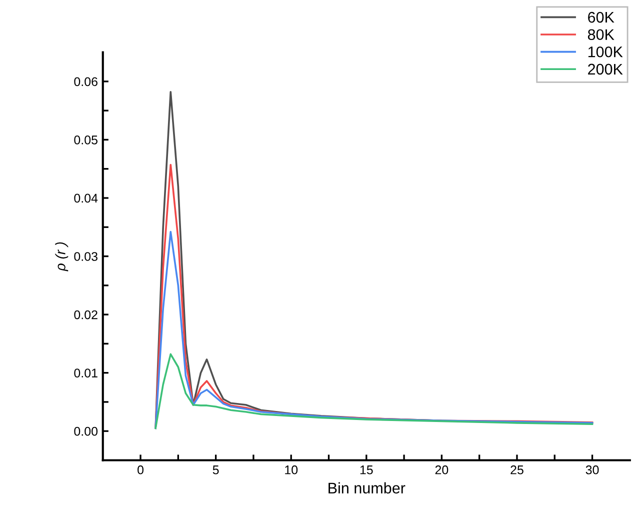 The height and width of the screenshot is (523, 635). I want to click on y-tick-label: 0.01, so click(86, 373).